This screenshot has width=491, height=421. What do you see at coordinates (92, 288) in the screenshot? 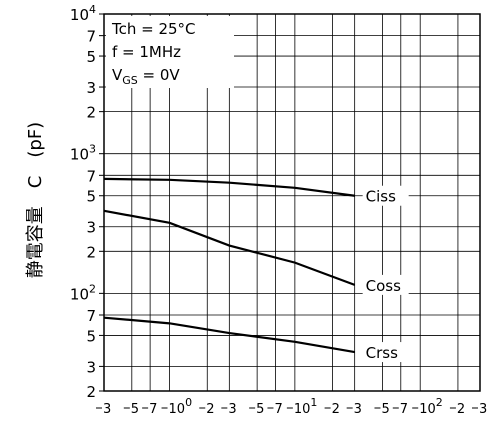
I see `y-tick-label-exponent: 2` at bounding box center [92, 288].